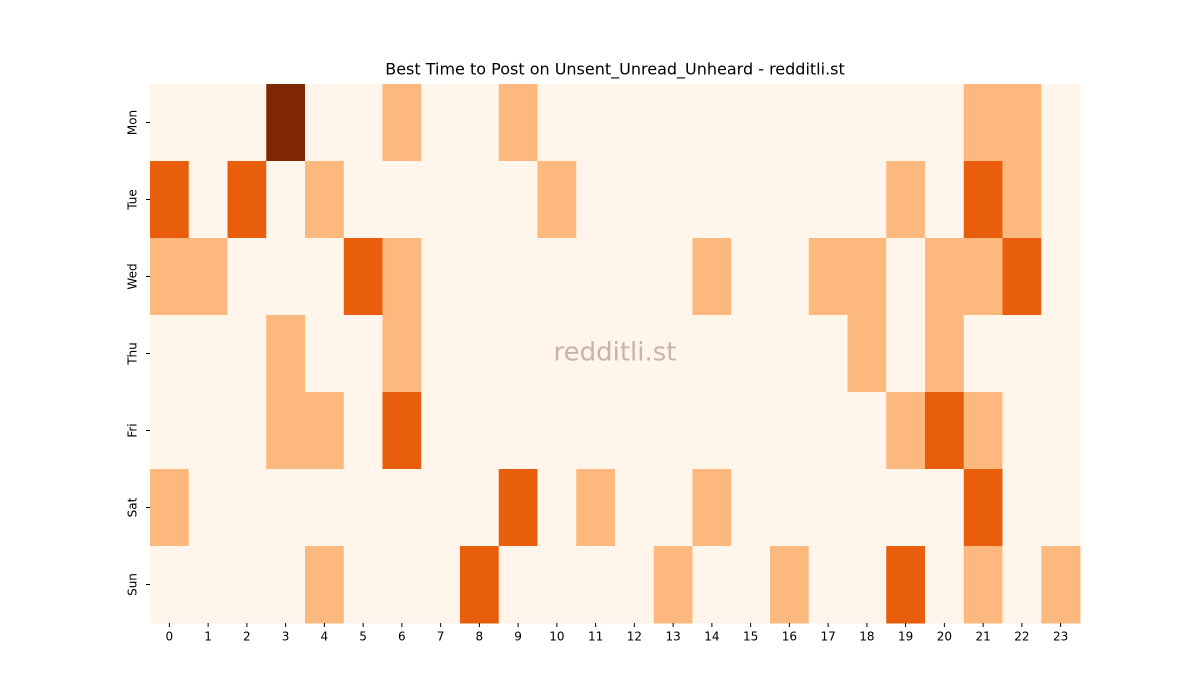 This screenshot has width=1200, height=700. Describe the element at coordinates (750, 637) in the screenshot. I see `x-tick-label: 15` at that location.